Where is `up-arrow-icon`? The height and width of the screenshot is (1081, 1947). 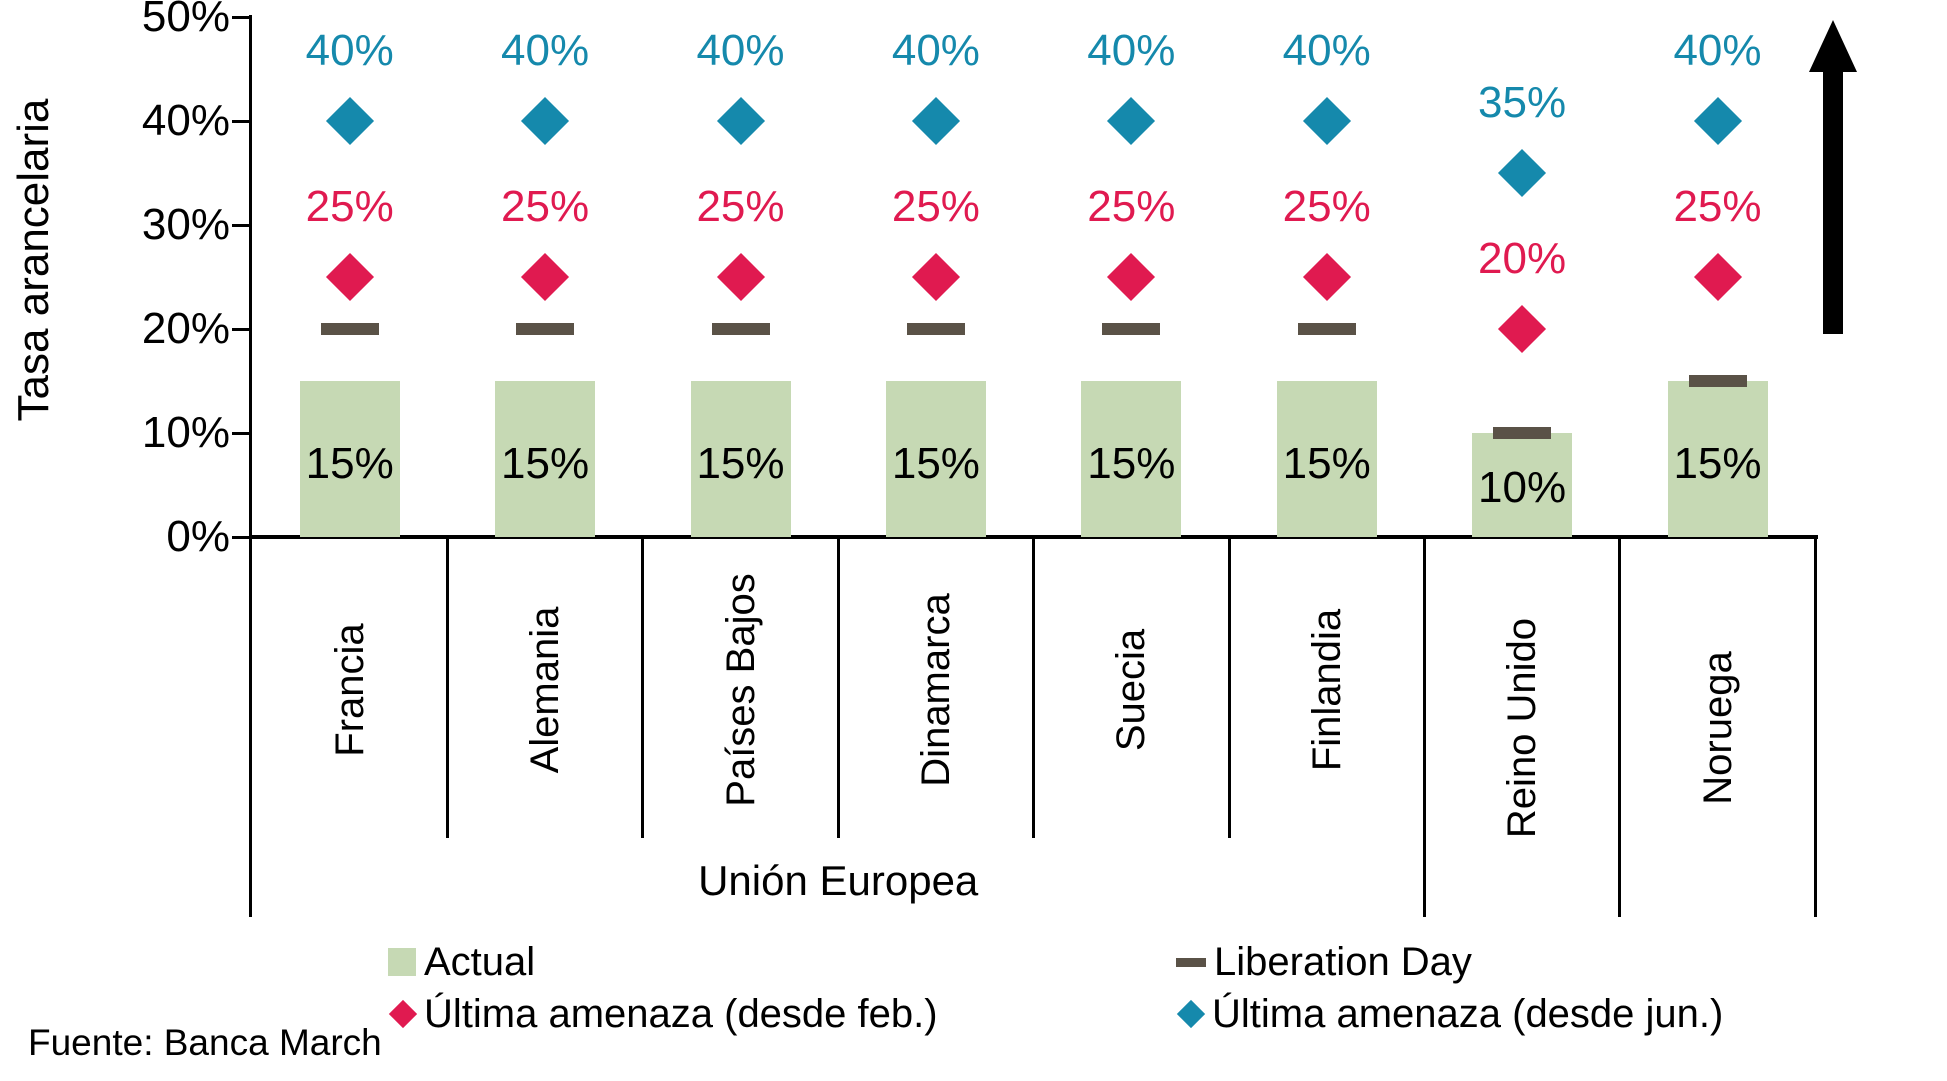
up-arrow-icon is located at coordinates (1833, 46).